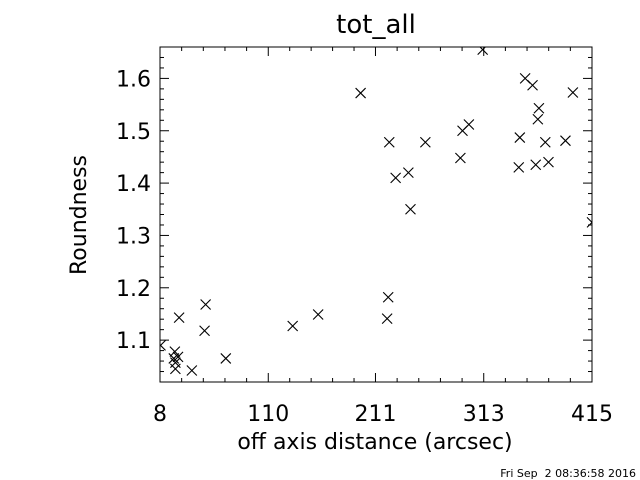 This screenshot has height=480, width=640. I want to click on y-tick-label: 1.4, so click(133, 184).